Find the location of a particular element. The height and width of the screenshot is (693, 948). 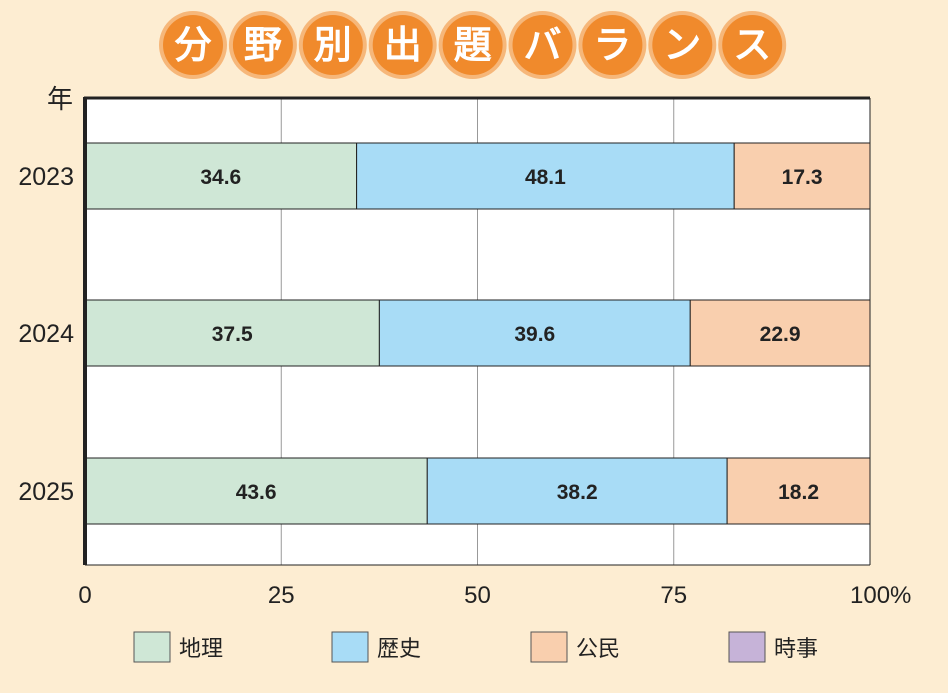

data-label: 37.5 is located at coordinates (232, 334).